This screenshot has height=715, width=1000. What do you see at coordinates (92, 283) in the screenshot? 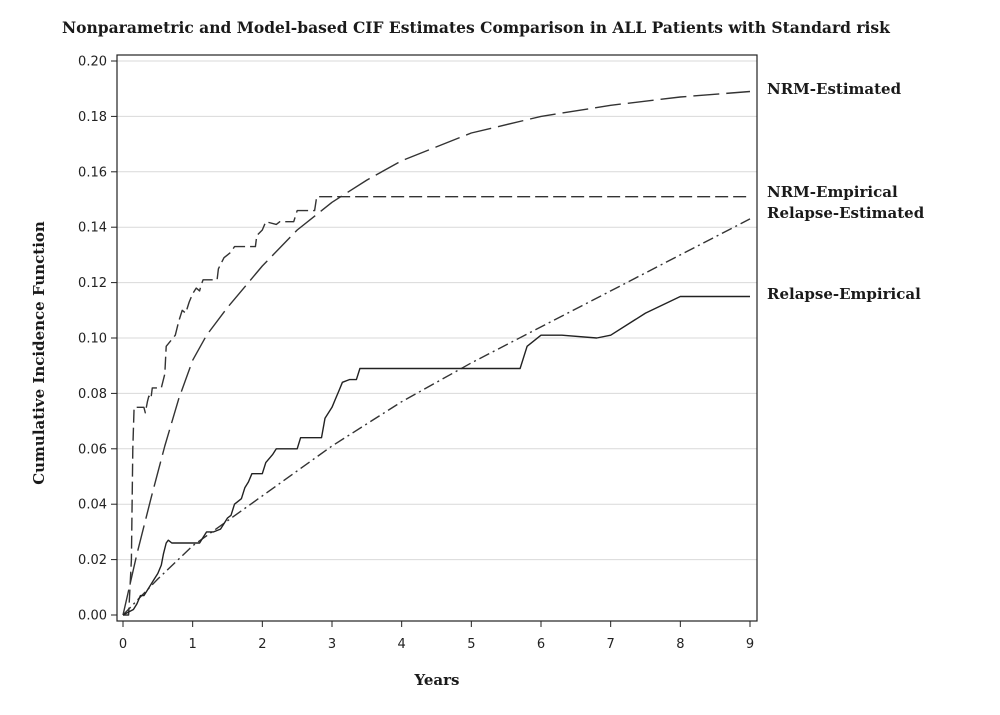
I see `y-tick-label: 0.12` at bounding box center [92, 283].